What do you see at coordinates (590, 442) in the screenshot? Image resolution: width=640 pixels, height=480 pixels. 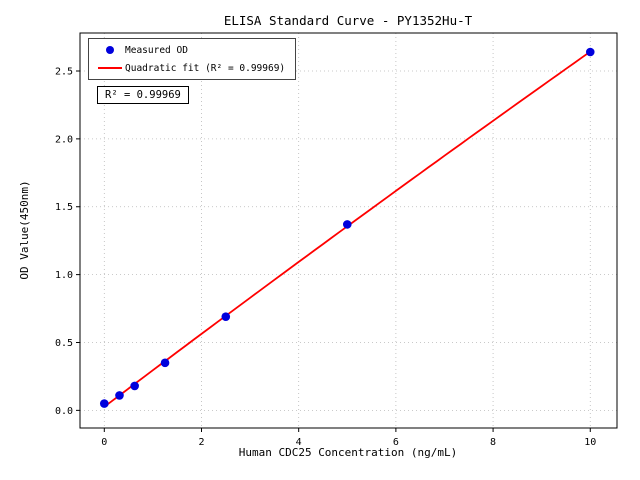 I see `x-tick-label: 10` at bounding box center [590, 442].